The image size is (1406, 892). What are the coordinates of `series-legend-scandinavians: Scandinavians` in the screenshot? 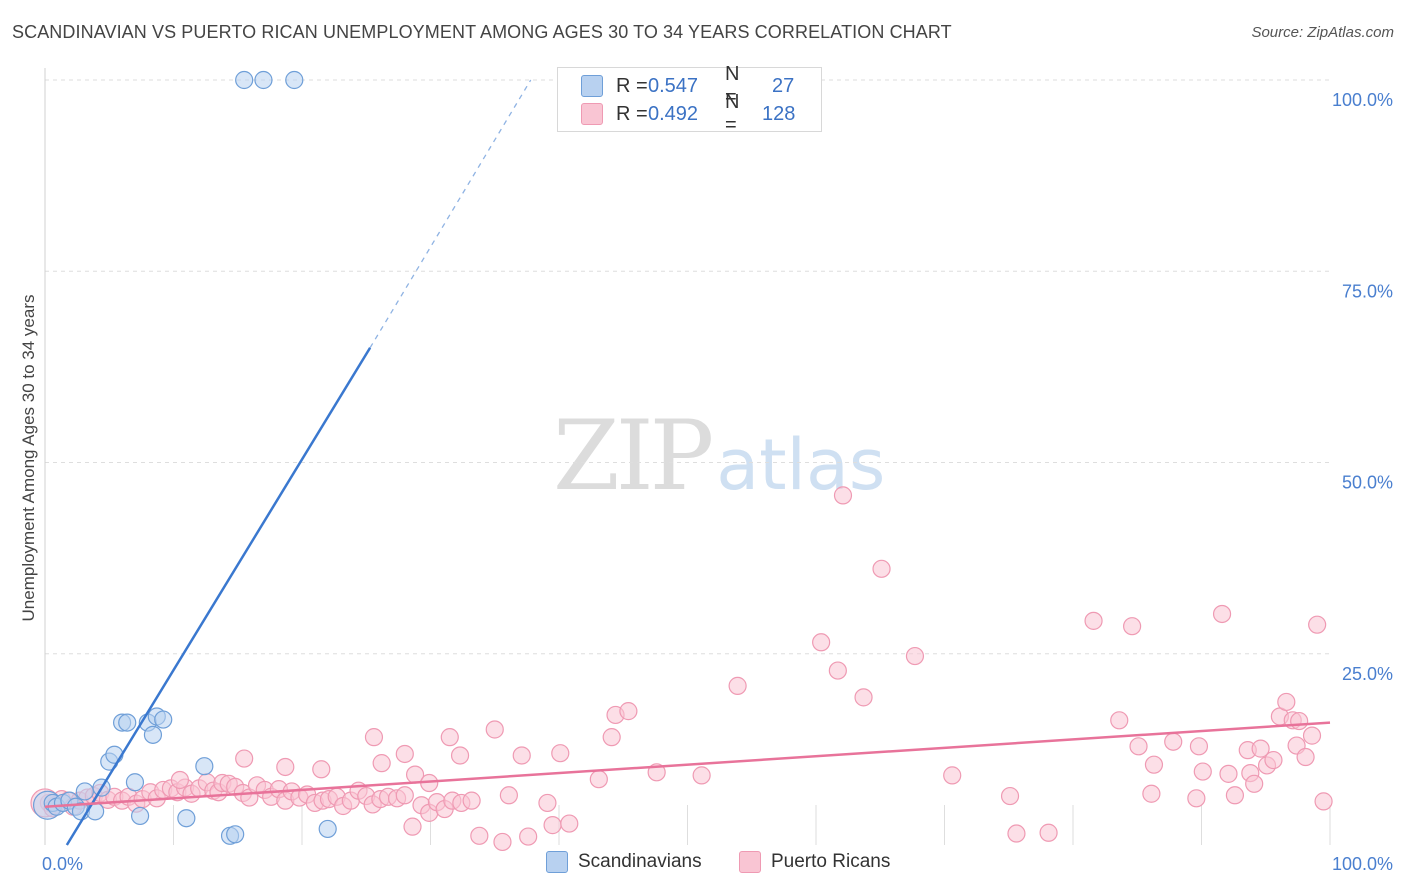 It's located at (624, 862).